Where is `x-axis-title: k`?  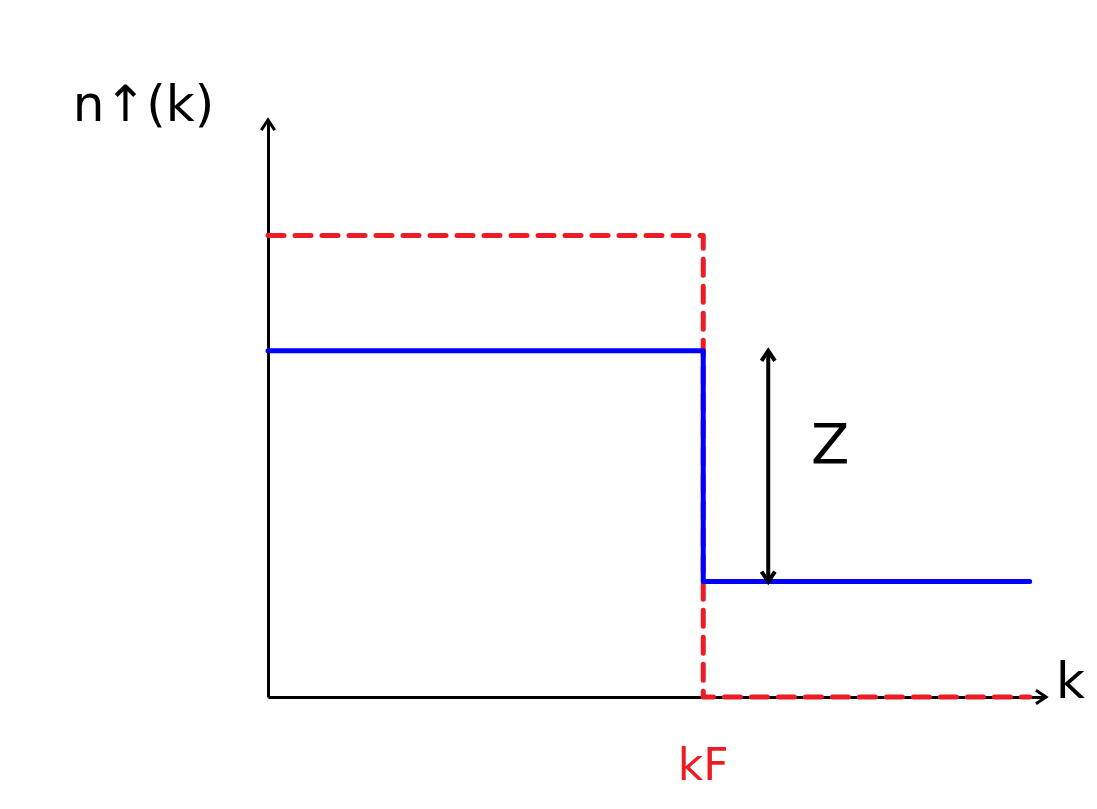 x-axis-title: k is located at coordinates (1071, 680).